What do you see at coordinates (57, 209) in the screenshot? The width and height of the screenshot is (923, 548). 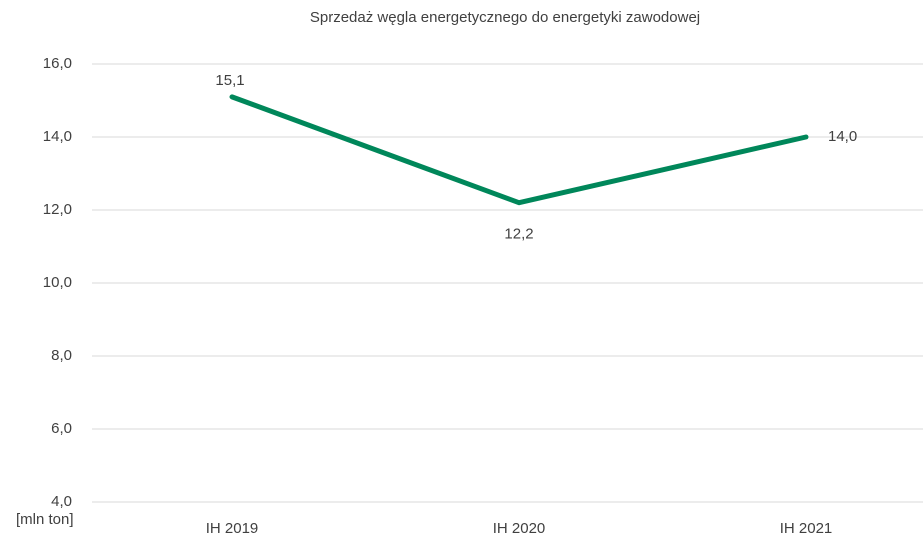 I see `y-tick-label: 12,0` at bounding box center [57, 209].